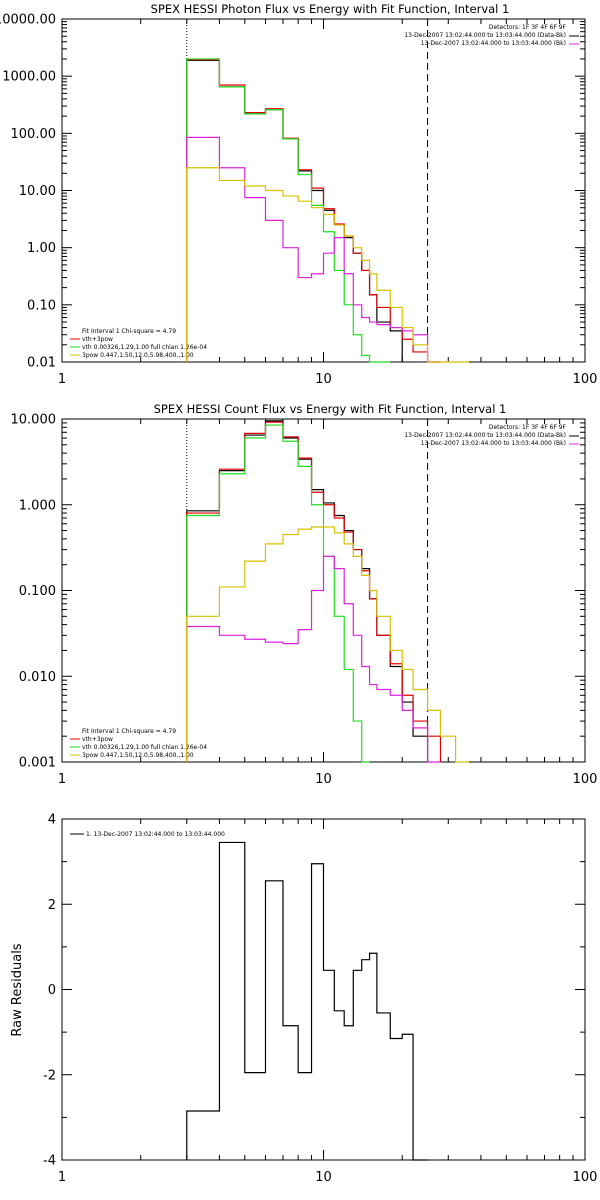 The width and height of the screenshot is (600, 1200). Describe the element at coordinates (129, 331) in the screenshot. I see `photon-fit-interval-text: Fit Interval 1 Chi-square = 4.79` at that location.